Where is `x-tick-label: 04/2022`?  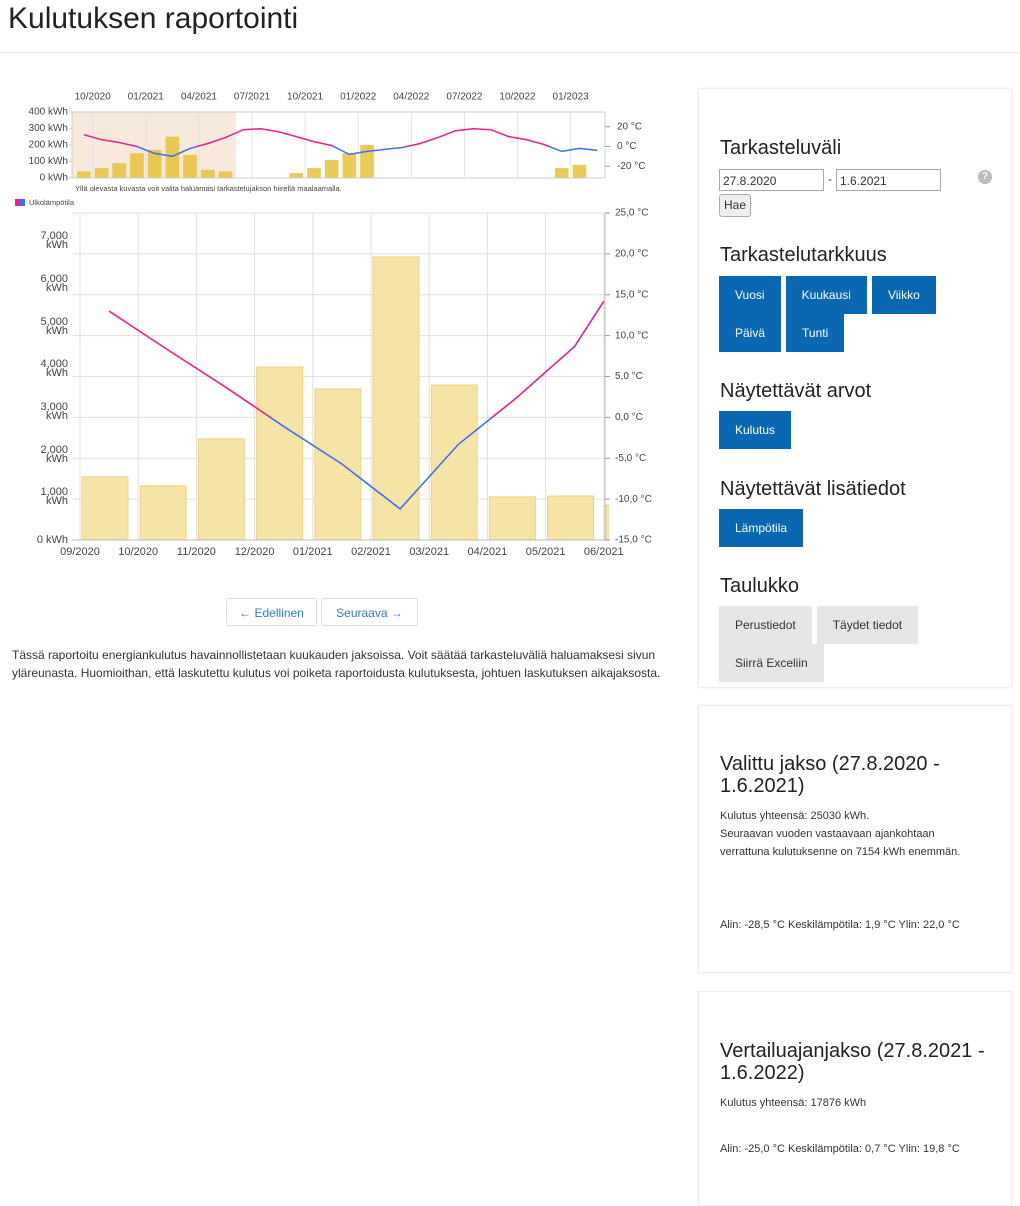 x-tick-label: 04/2022 is located at coordinates (411, 97).